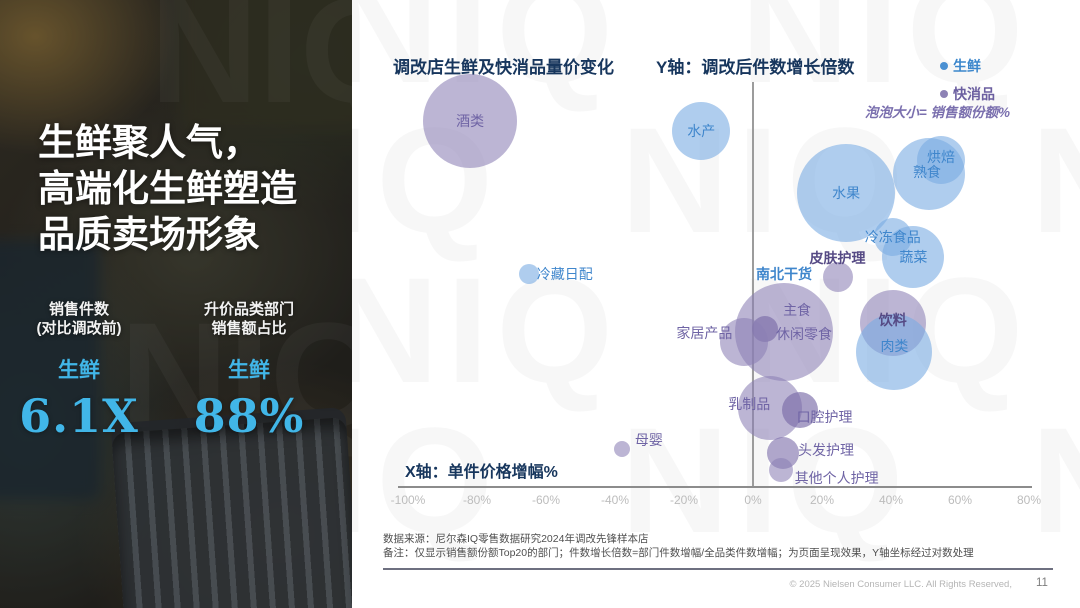 Image resolution: width=1080 pixels, height=608 pixels. What do you see at coordinates (149, 234) in the screenshot?
I see `slide-title-line: 品质卖场形象` at bounding box center [149, 234].